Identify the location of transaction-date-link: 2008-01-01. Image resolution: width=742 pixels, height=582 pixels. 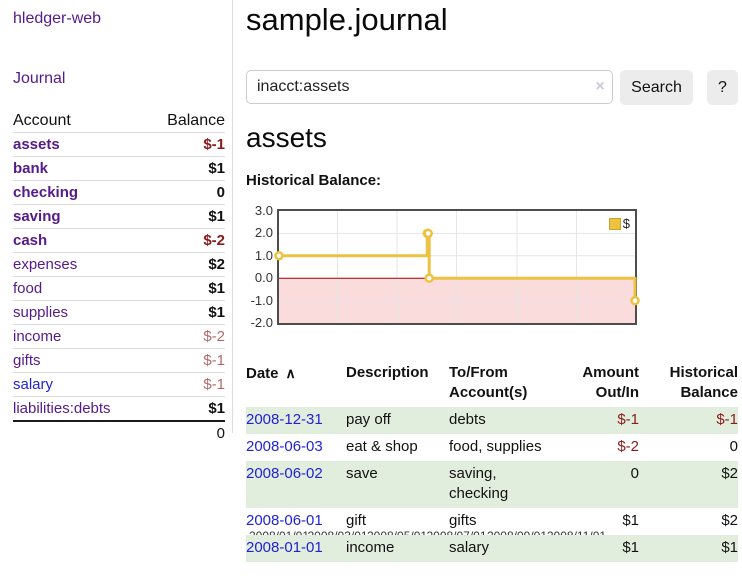
(284, 547).